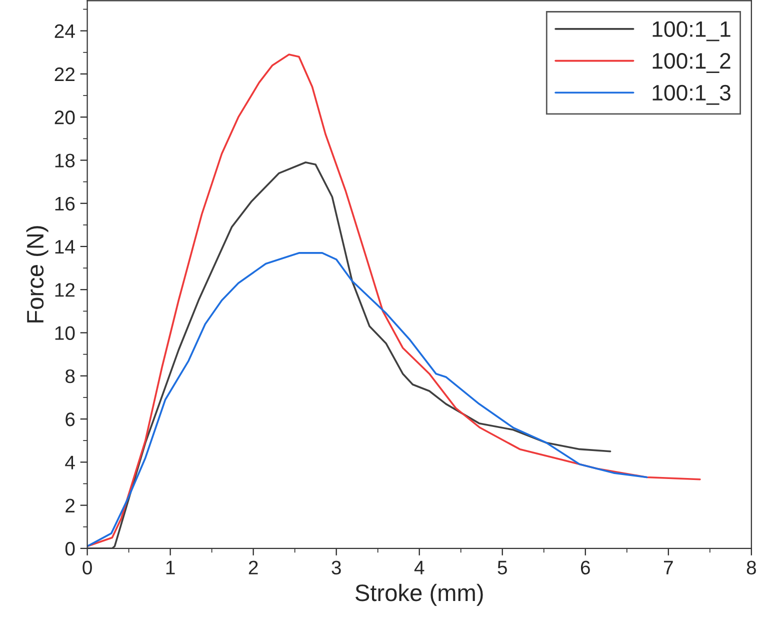  What do you see at coordinates (668, 567) in the screenshot?
I see `x-tick-label: 7` at bounding box center [668, 567].